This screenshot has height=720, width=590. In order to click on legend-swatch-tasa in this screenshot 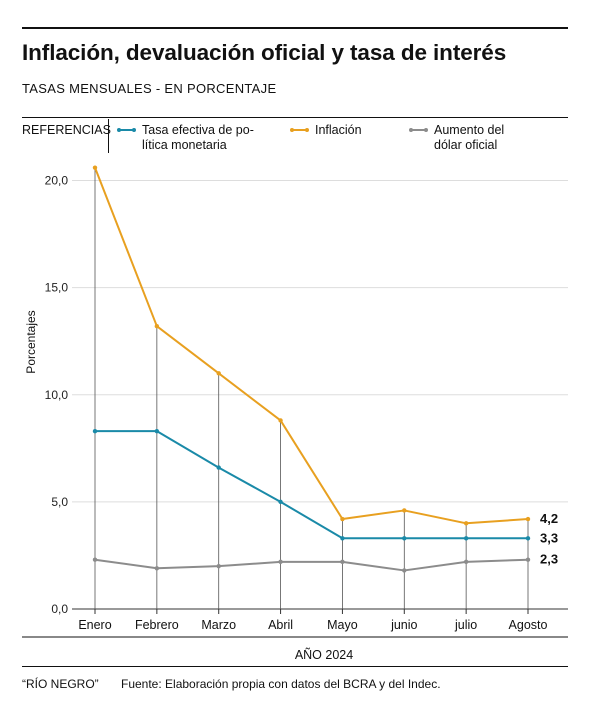, I will do `click(126, 130)`.